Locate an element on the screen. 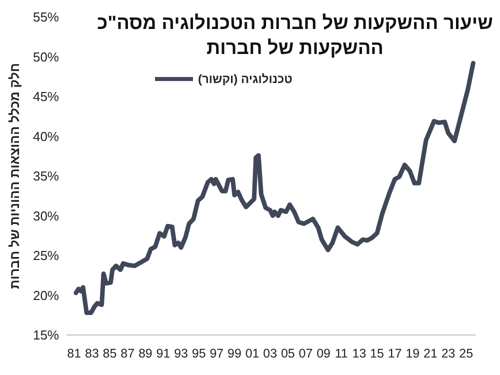 This screenshot has width=500, height=375. x-tick-label: 07 is located at coordinates (305, 353).